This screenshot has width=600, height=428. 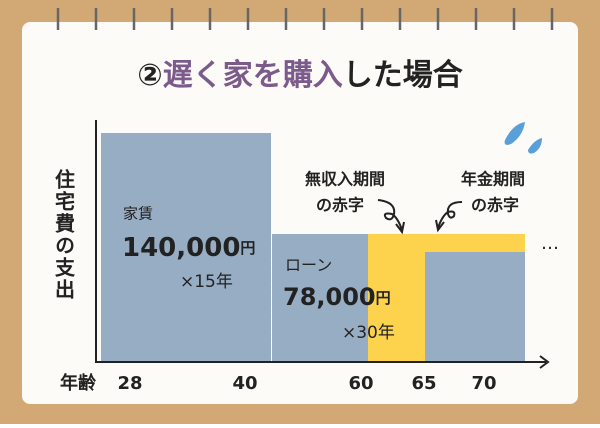 What do you see at coordinates (206, 282) in the screenshot?
I see `rent-duration: ×15年` at bounding box center [206, 282].